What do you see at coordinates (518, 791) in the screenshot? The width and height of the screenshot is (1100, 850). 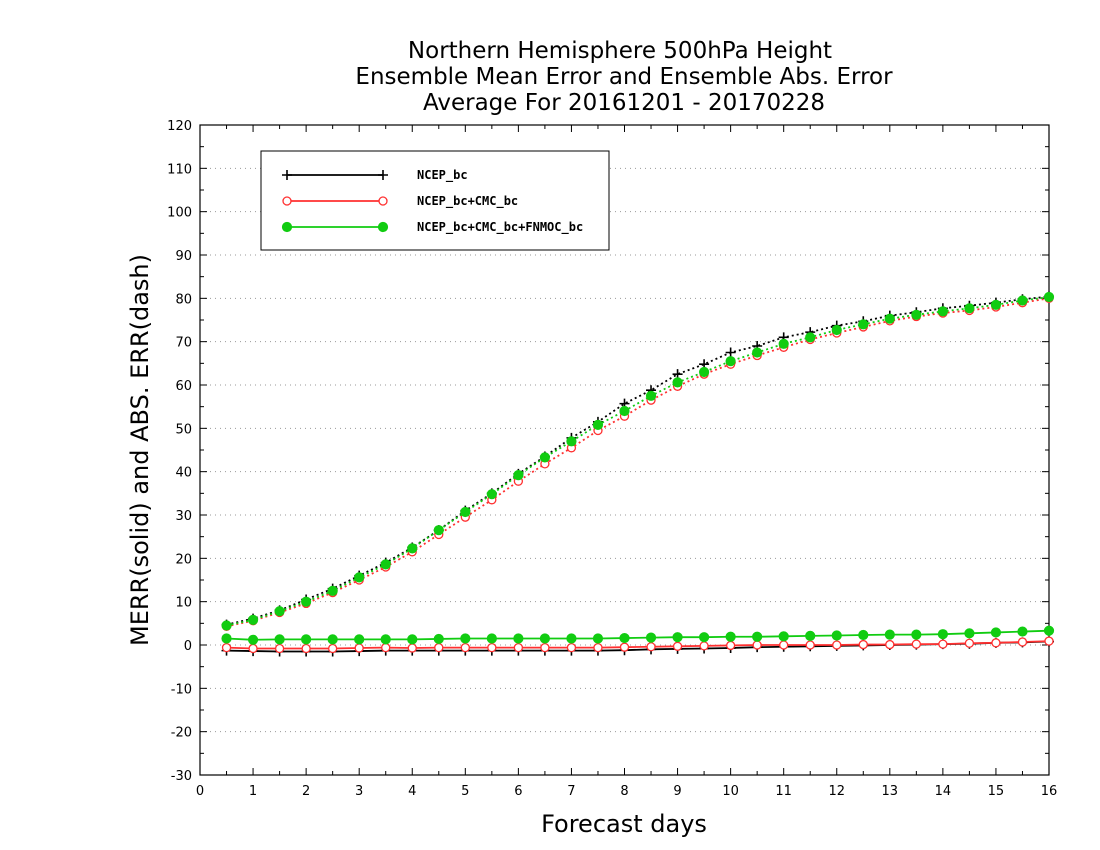 I see `x-tick-label: 6` at bounding box center [518, 791].